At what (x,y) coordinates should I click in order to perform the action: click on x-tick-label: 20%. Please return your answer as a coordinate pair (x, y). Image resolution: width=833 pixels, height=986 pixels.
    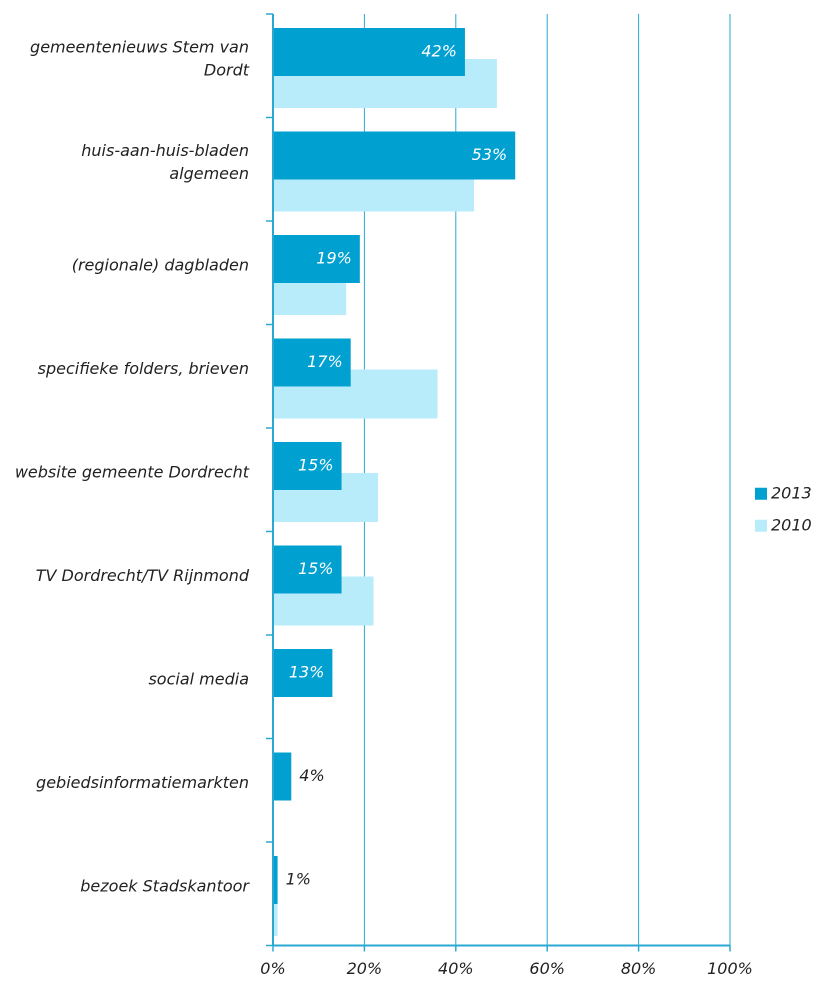
    Looking at the image, I should click on (365, 968).